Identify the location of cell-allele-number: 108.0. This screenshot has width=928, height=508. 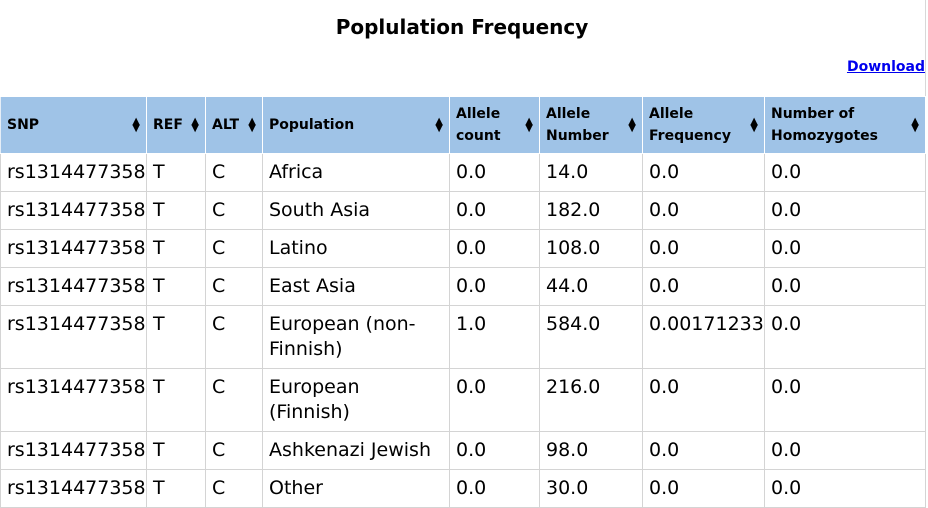
(591, 248).